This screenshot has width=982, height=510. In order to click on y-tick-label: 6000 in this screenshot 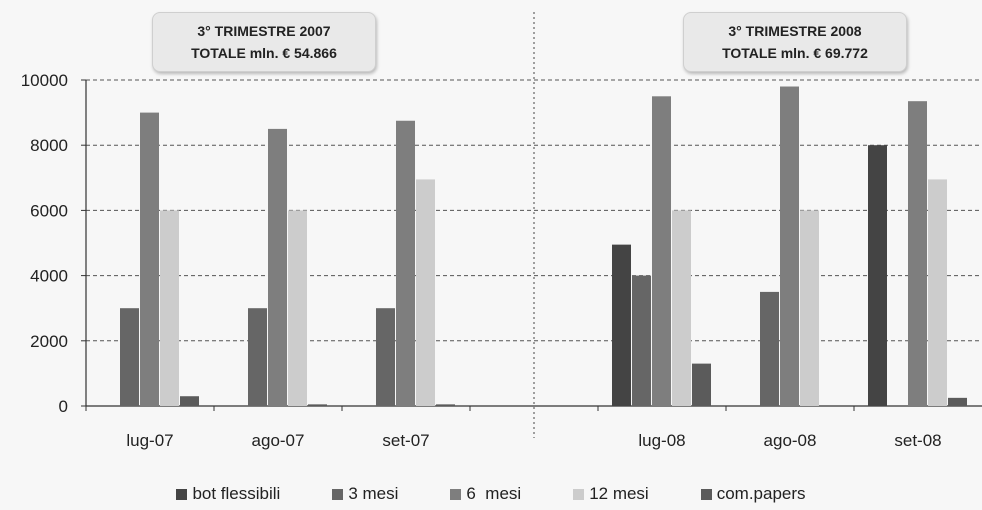, I will do `click(49, 210)`.